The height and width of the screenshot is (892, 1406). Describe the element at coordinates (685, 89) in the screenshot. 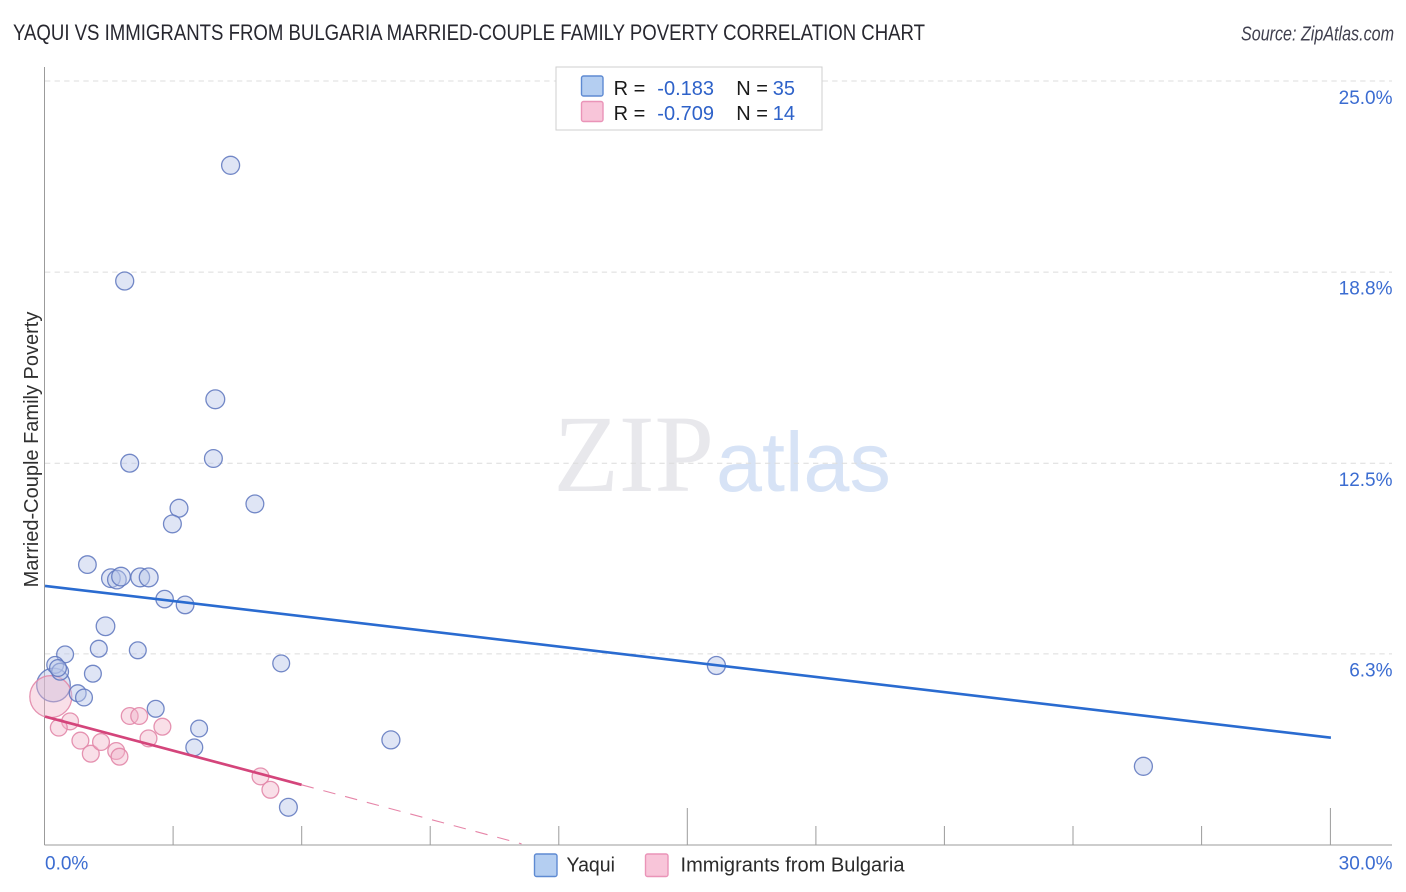

I see `svg-text: -0.183` at that location.